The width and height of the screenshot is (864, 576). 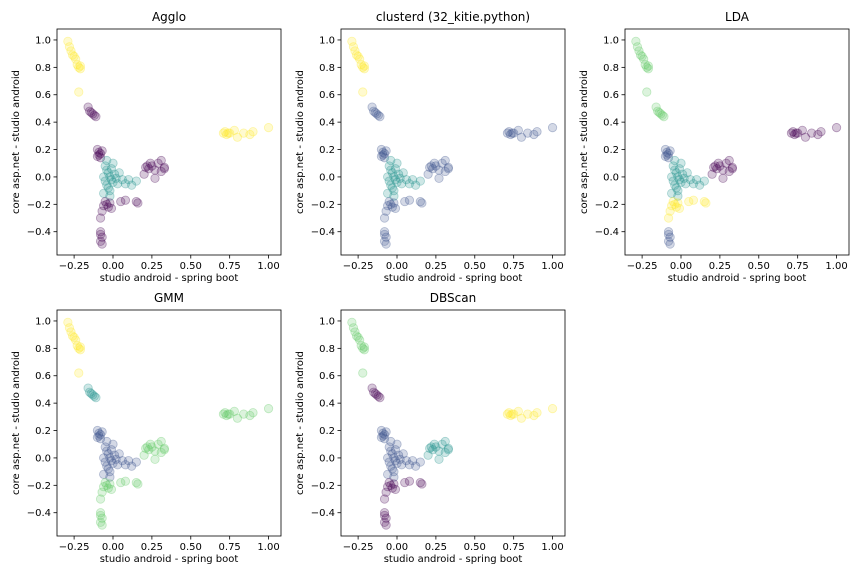 What do you see at coordinates (759, 266) in the screenshot?
I see `x-tick-label: 0.50` at bounding box center [759, 266].